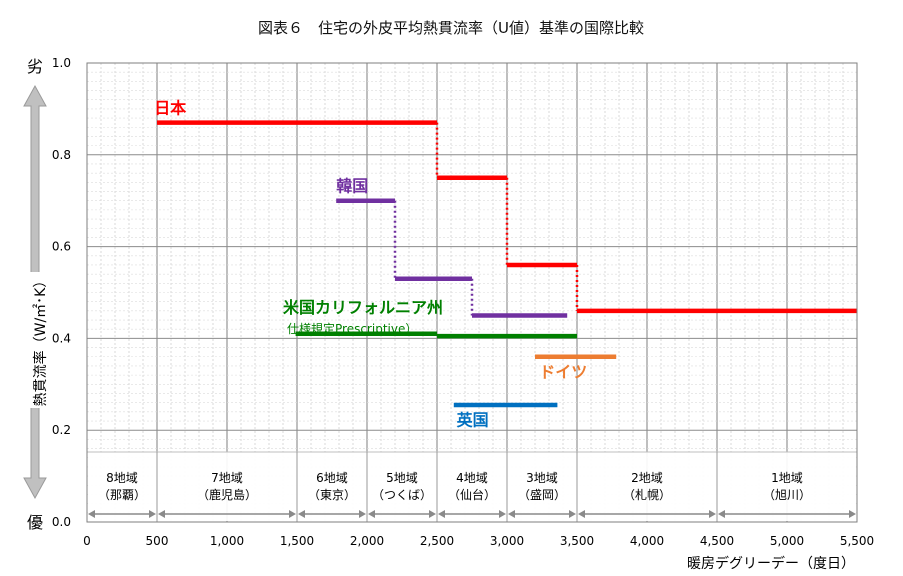 This screenshot has width=903, height=576. What do you see at coordinates (227, 541) in the screenshot?
I see `x-tick-label: 1,000` at bounding box center [227, 541].